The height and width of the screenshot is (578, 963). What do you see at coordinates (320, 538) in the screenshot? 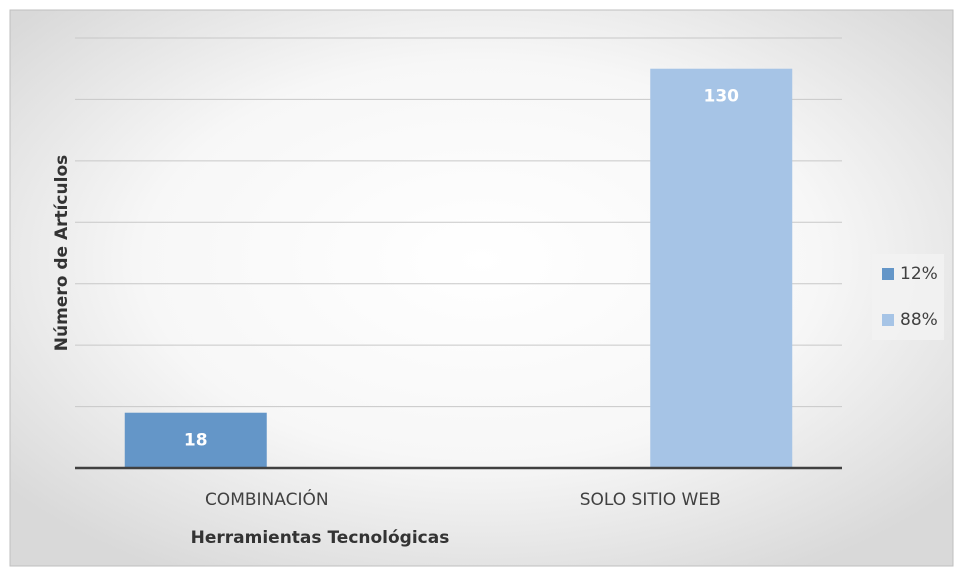
I see `x-axis-title: Herramientas Tecnológicas` at bounding box center [320, 538].